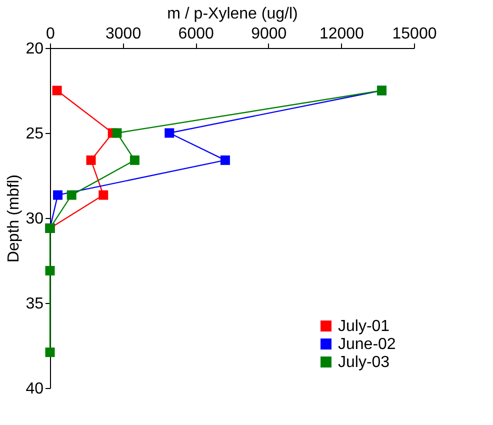 The height and width of the screenshot is (425, 493). I want to click on legend-label: July-01, so click(364, 326).